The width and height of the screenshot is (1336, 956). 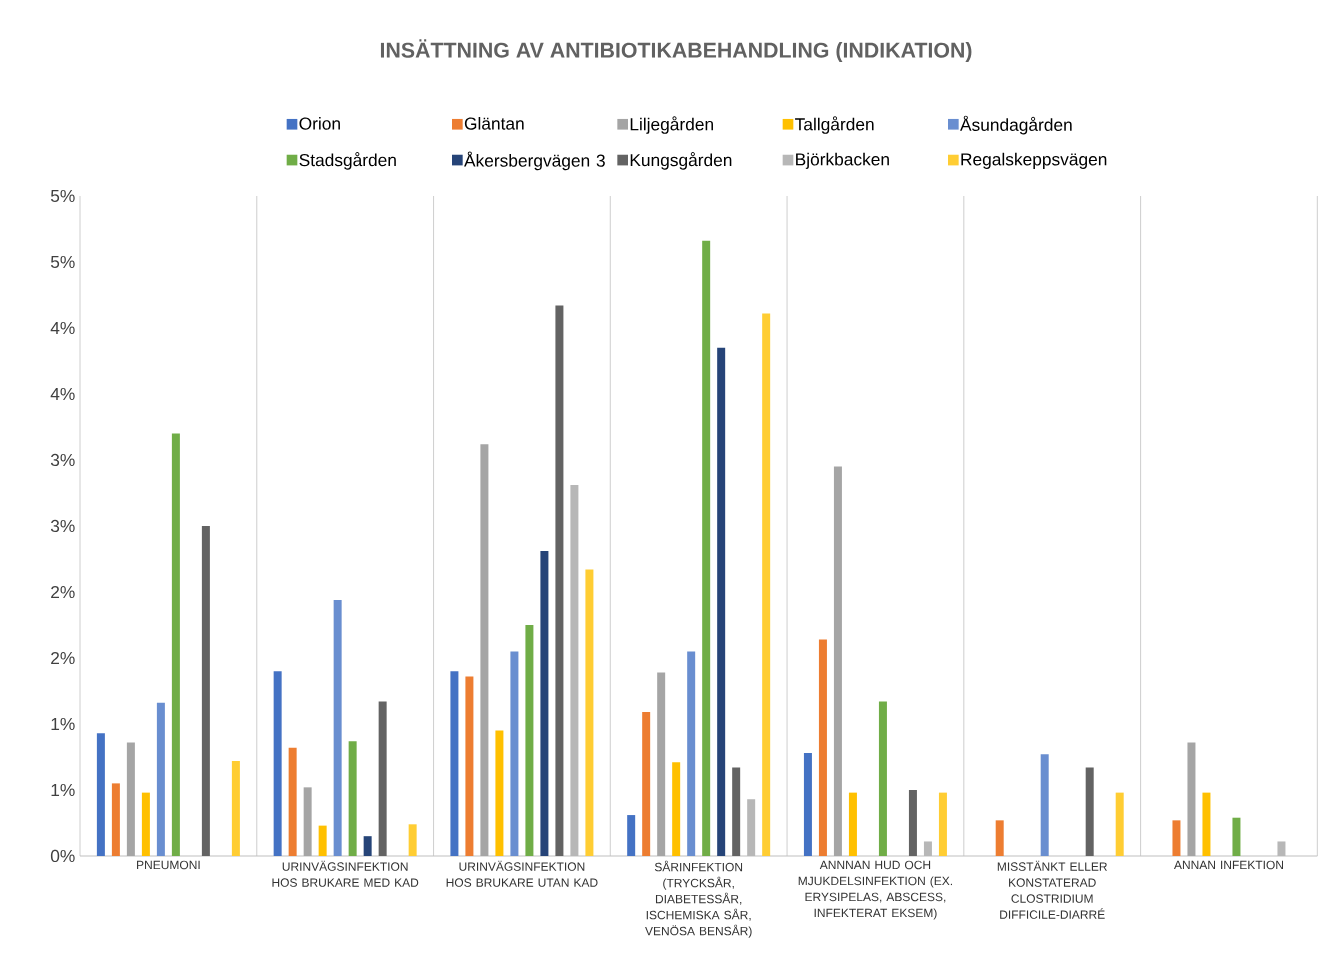 What do you see at coordinates (681, 161) in the screenshot?
I see `legend-label: Kungsgården` at bounding box center [681, 161].